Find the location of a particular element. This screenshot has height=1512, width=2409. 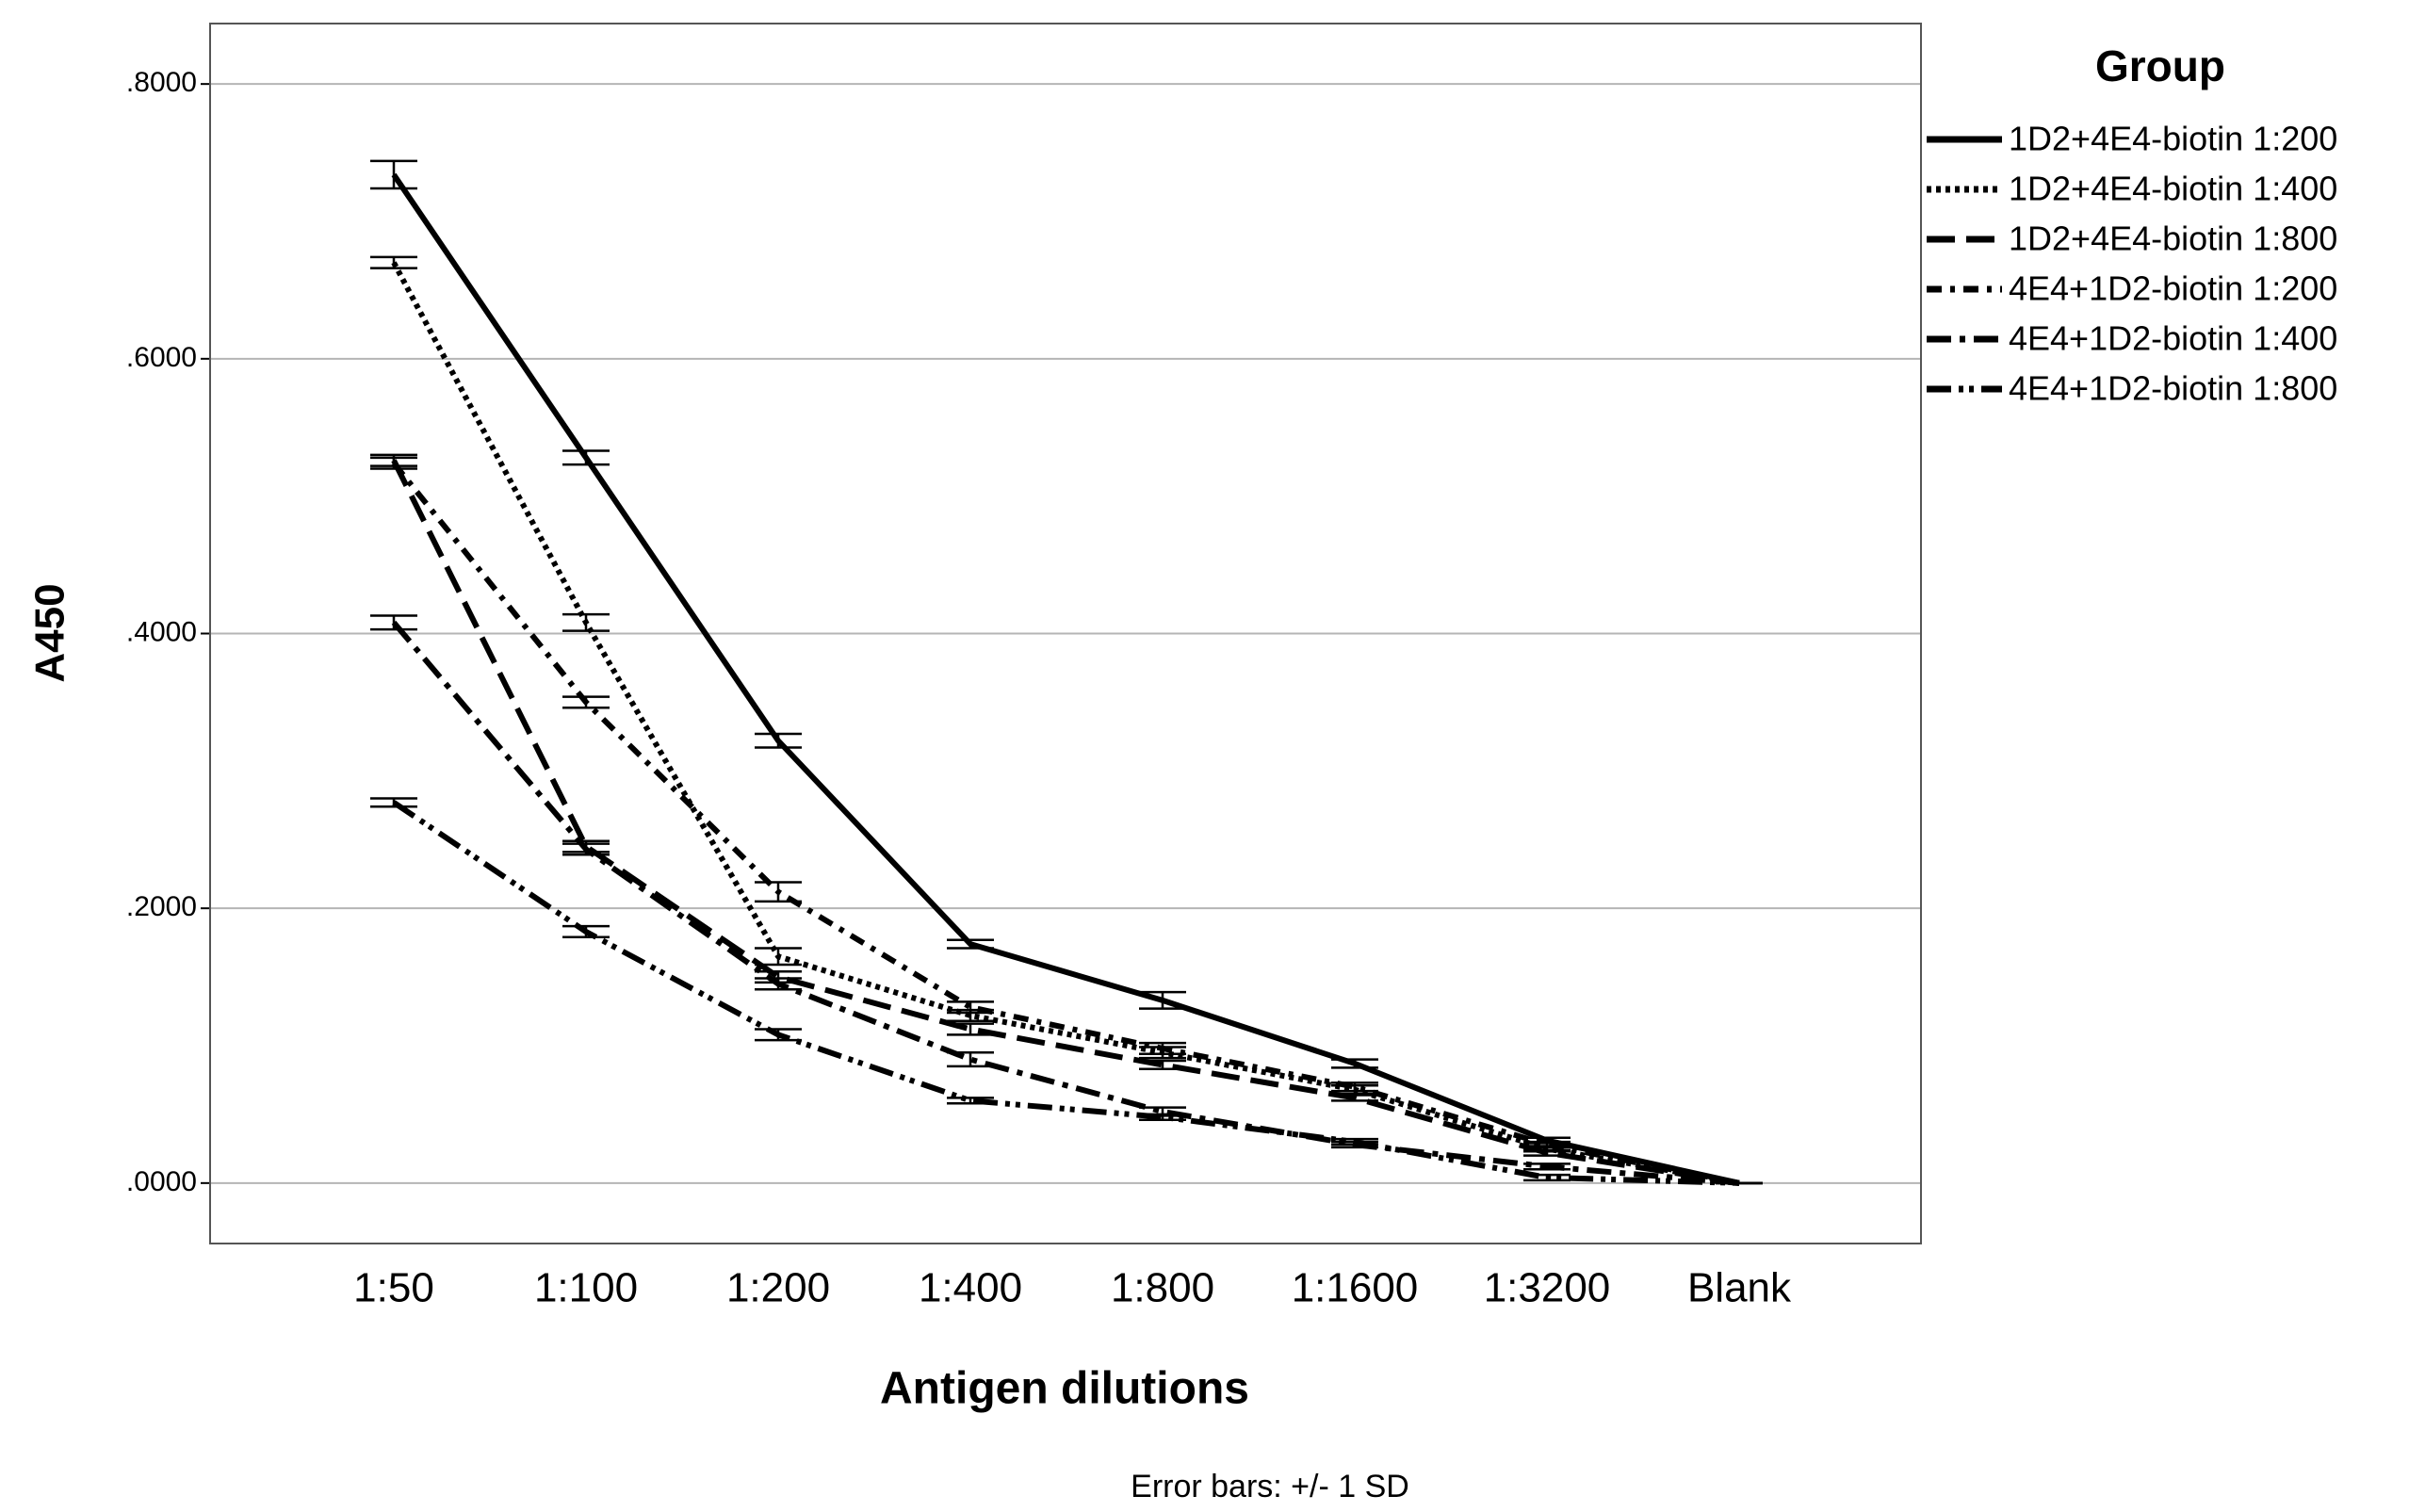

note: Error bars: +/- 1 SD is located at coordinates (1270, 1486).